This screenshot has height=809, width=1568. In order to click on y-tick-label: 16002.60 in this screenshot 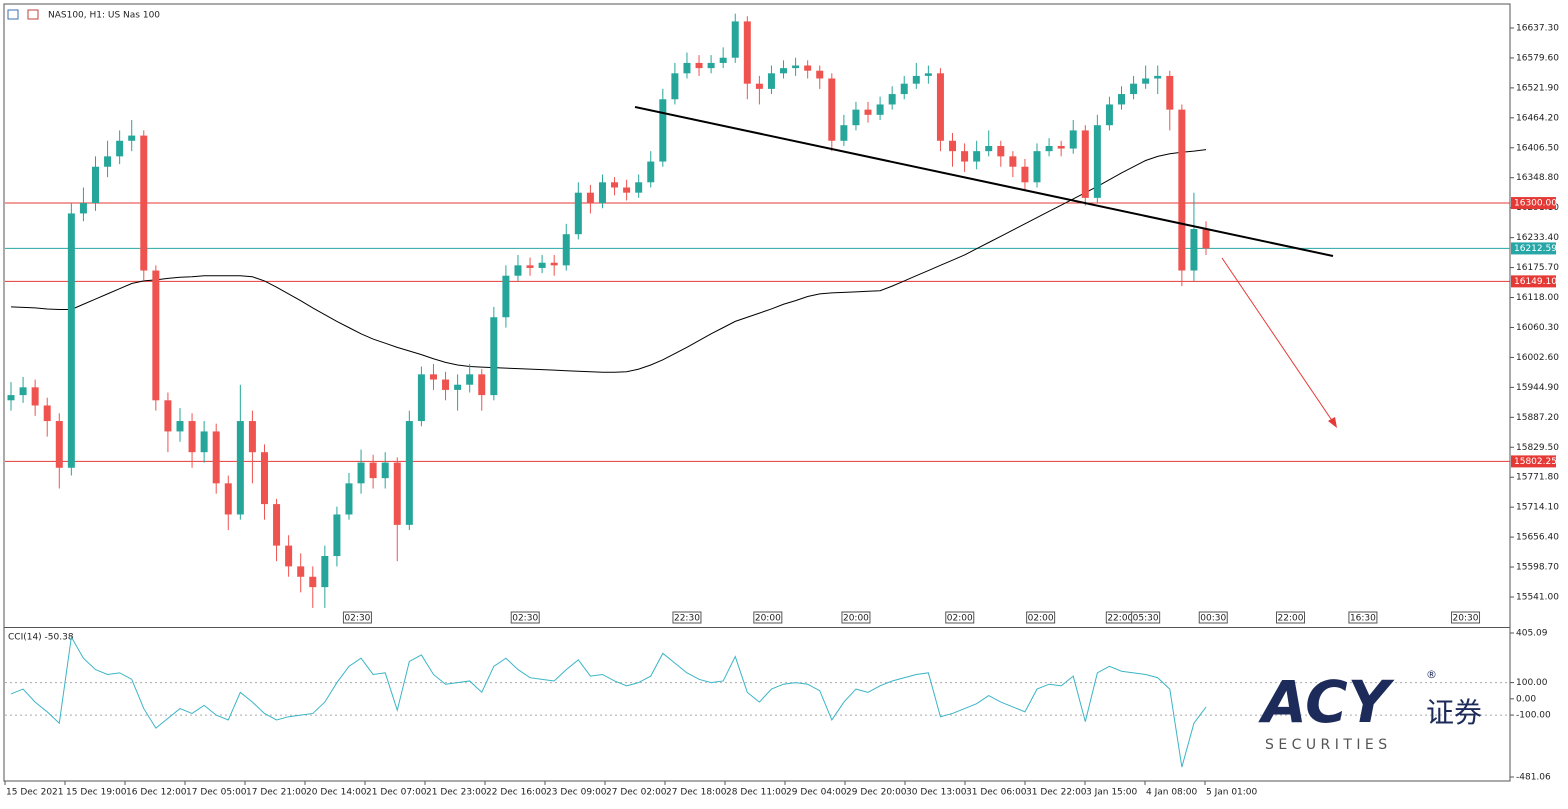, I will do `click(1537, 358)`.